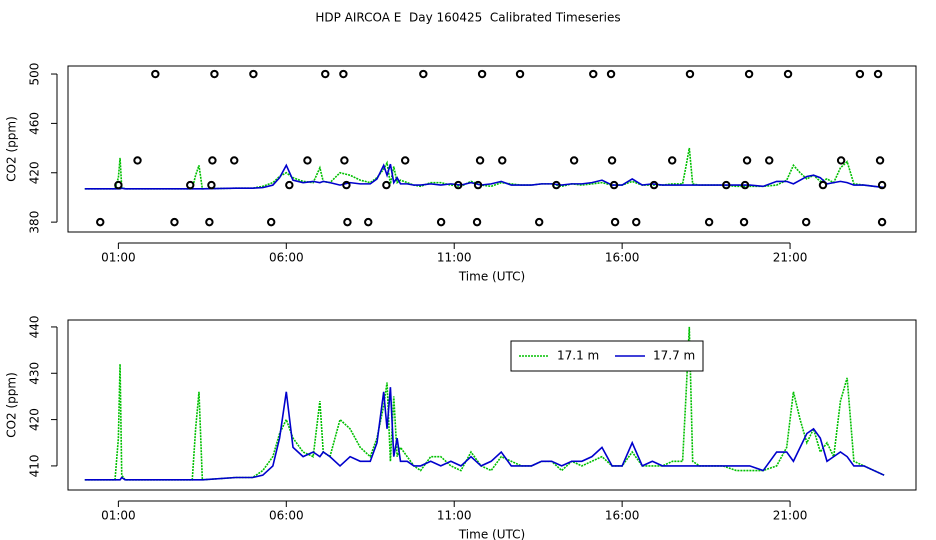  Describe the element at coordinates (607, 356) in the screenshot. I see `legend: 17.1 m 17.7 m` at that location.